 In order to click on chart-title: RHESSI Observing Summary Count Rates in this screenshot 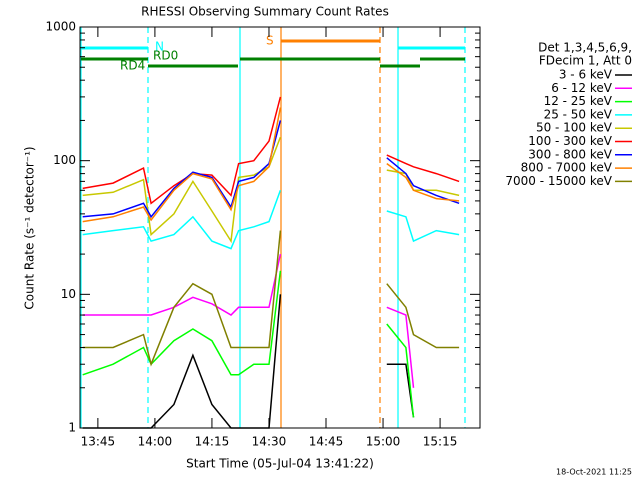, I will do `click(265, 12)`.